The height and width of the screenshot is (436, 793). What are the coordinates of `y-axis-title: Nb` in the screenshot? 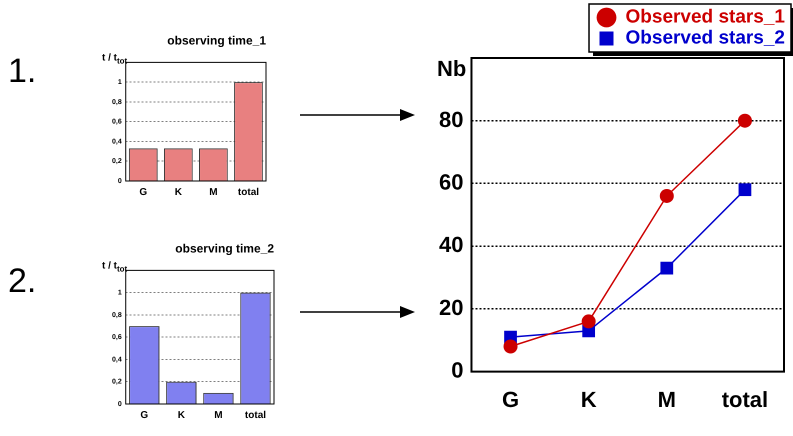 It's located at (451, 68).